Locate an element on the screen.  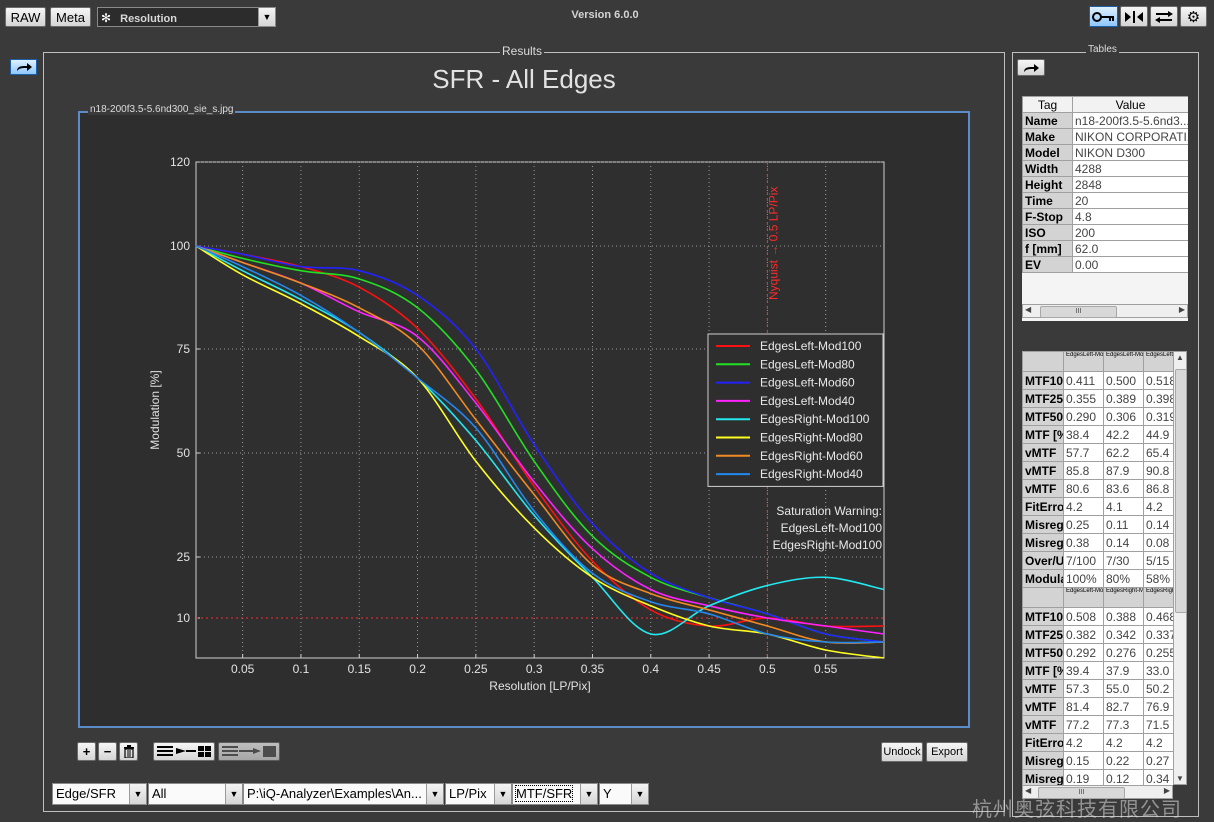
meta-button: Meta is located at coordinates (70, 17).